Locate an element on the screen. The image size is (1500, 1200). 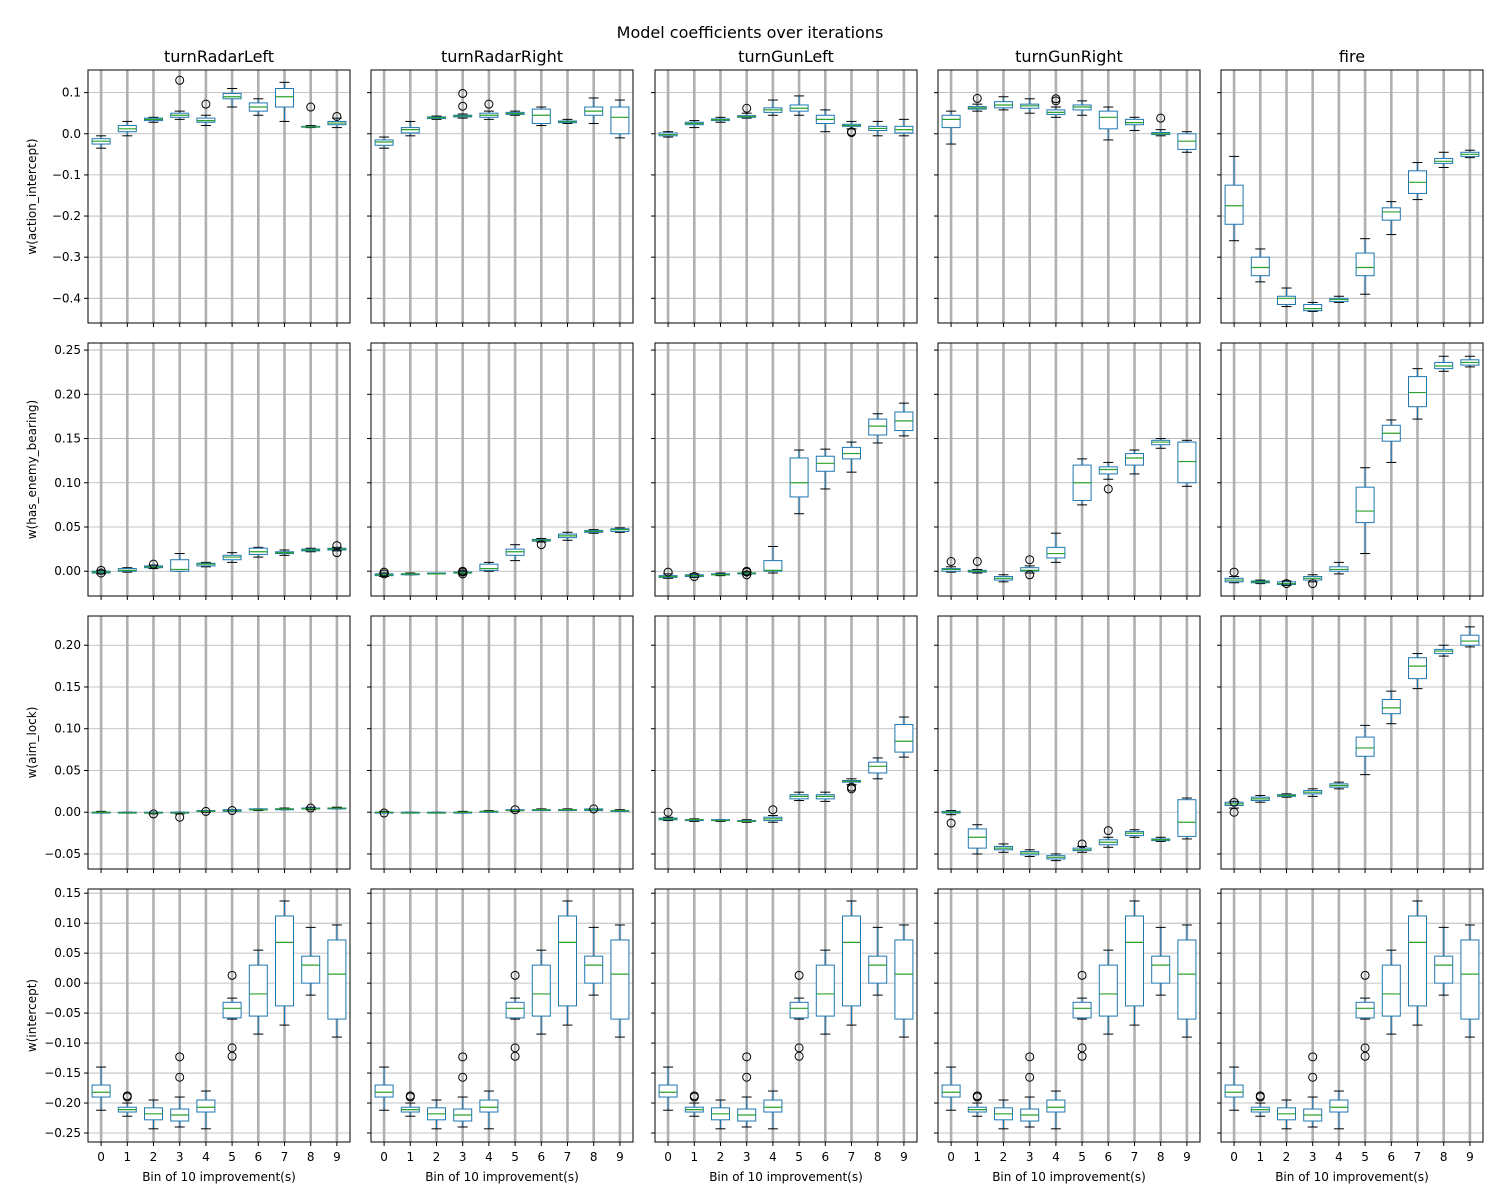
panel-r3-c3: 0 1 2 3 4 5 6 7 8 9 Bin of 10 improvement(s) is located at coordinates (1067, 1036).